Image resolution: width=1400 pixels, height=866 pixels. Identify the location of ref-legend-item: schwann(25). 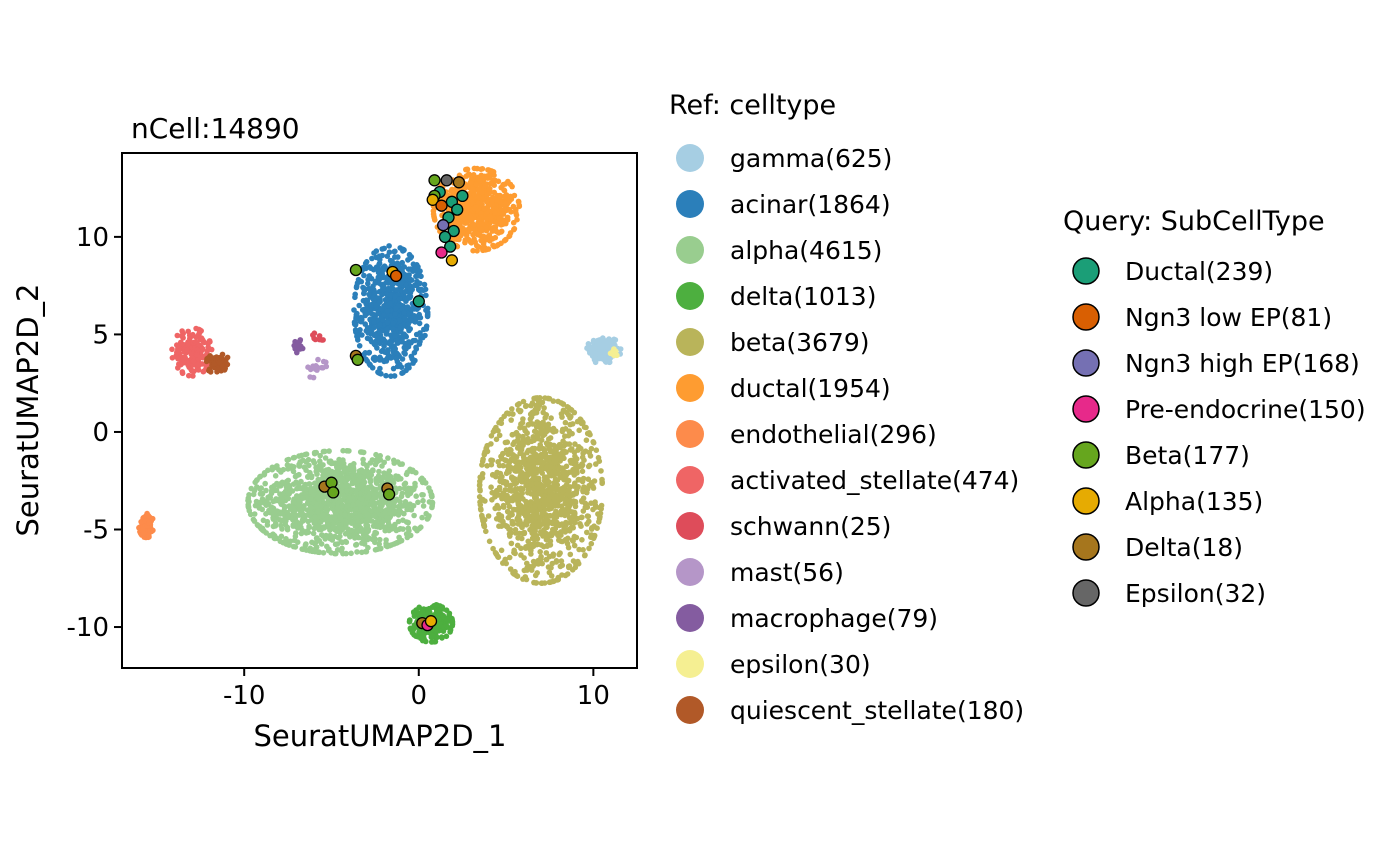
(783, 526).